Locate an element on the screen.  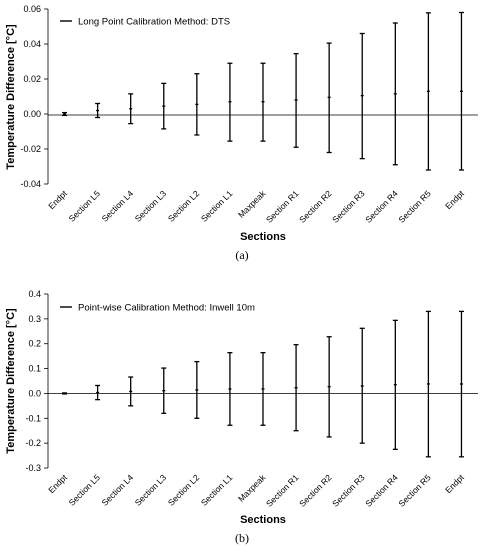
panel-a-y-tick-label: 0.02 is located at coordinates (32, 79).